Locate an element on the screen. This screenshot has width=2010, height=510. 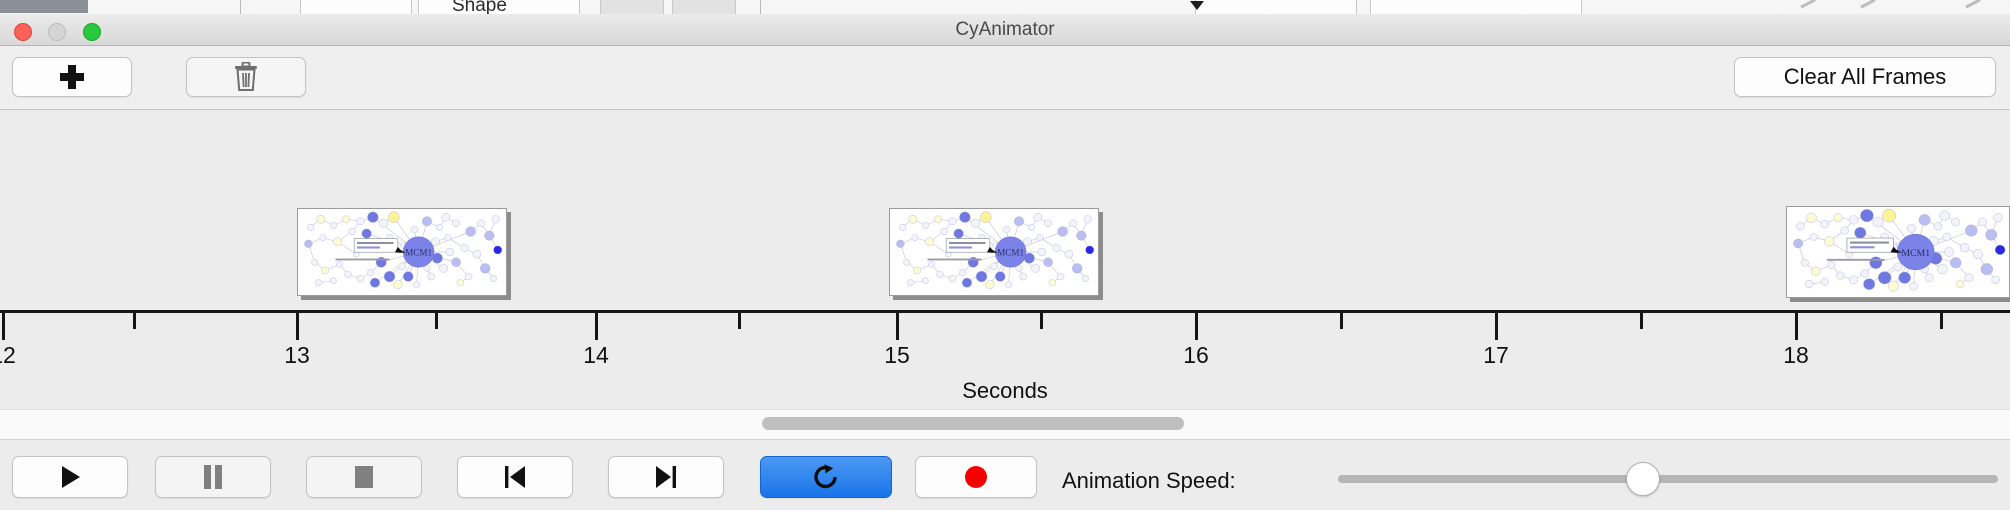
trash-icon is located at coordinates (246, 76).